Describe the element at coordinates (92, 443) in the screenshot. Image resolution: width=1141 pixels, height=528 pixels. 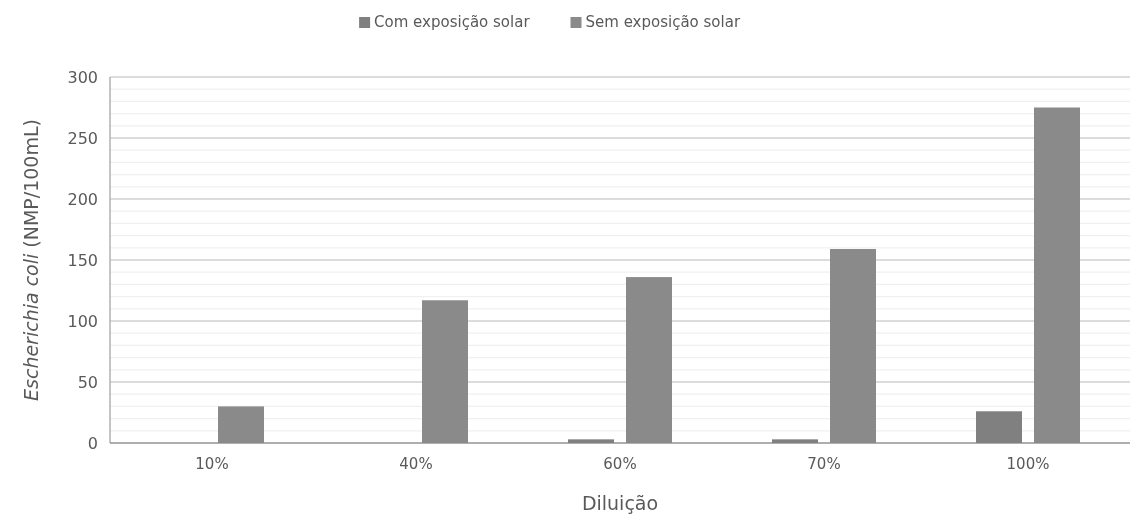
I see `y-tick-label: 0` at that location.